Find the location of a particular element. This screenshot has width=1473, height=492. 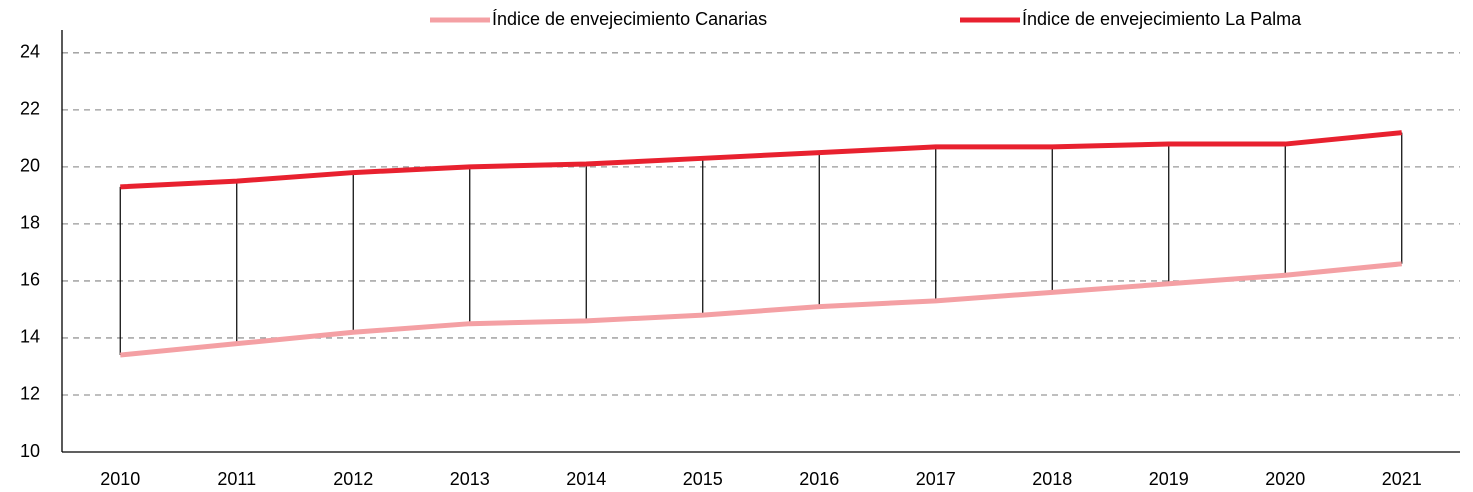

x-tick-label: 2020 is located at coordinates (1285, 479).